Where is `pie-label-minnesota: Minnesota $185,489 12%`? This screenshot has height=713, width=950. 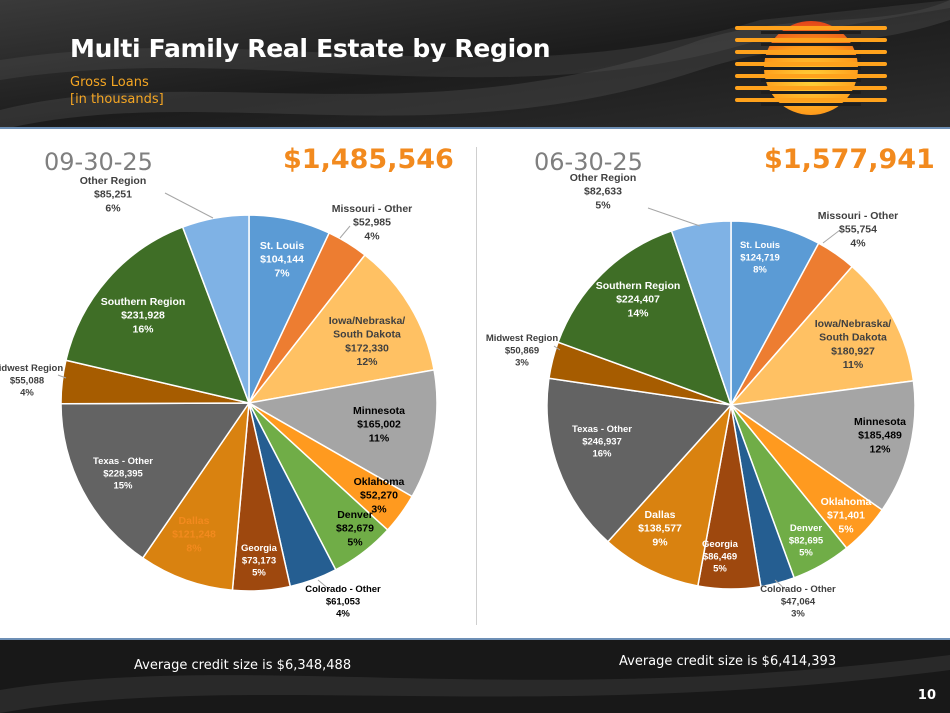
pie-label-minnesota: Minnesota $185,489 12% is located at coordinates (880, 435).